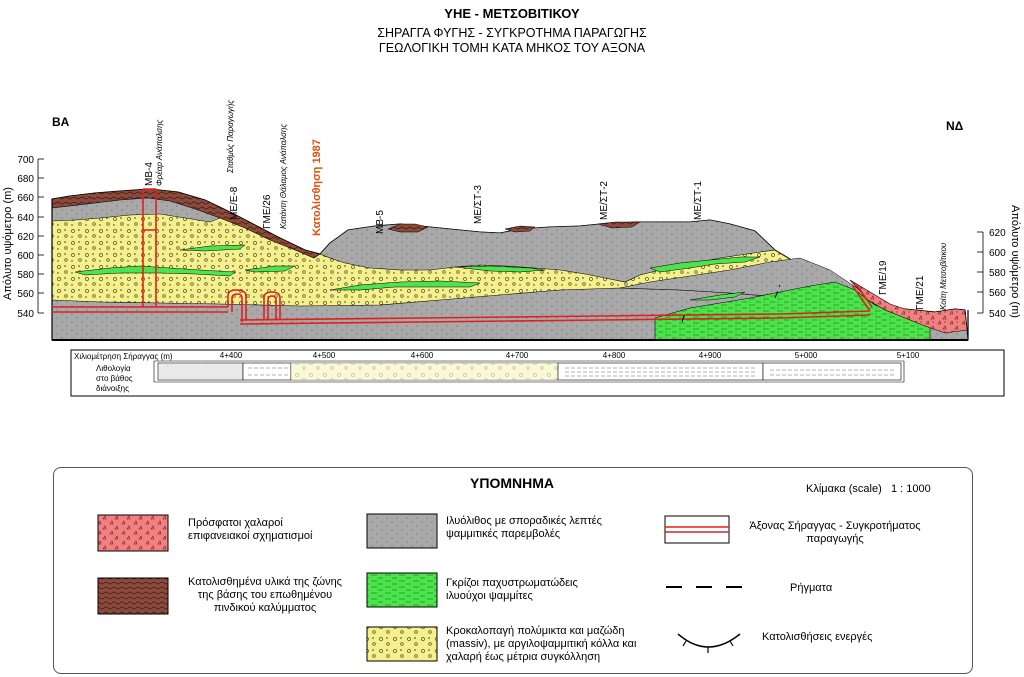  What do you see at coordinates (844, 489) in the screenshot?
I see `scale-label-text: Κλίμακα (scale)` at bounding box center [844, 489].